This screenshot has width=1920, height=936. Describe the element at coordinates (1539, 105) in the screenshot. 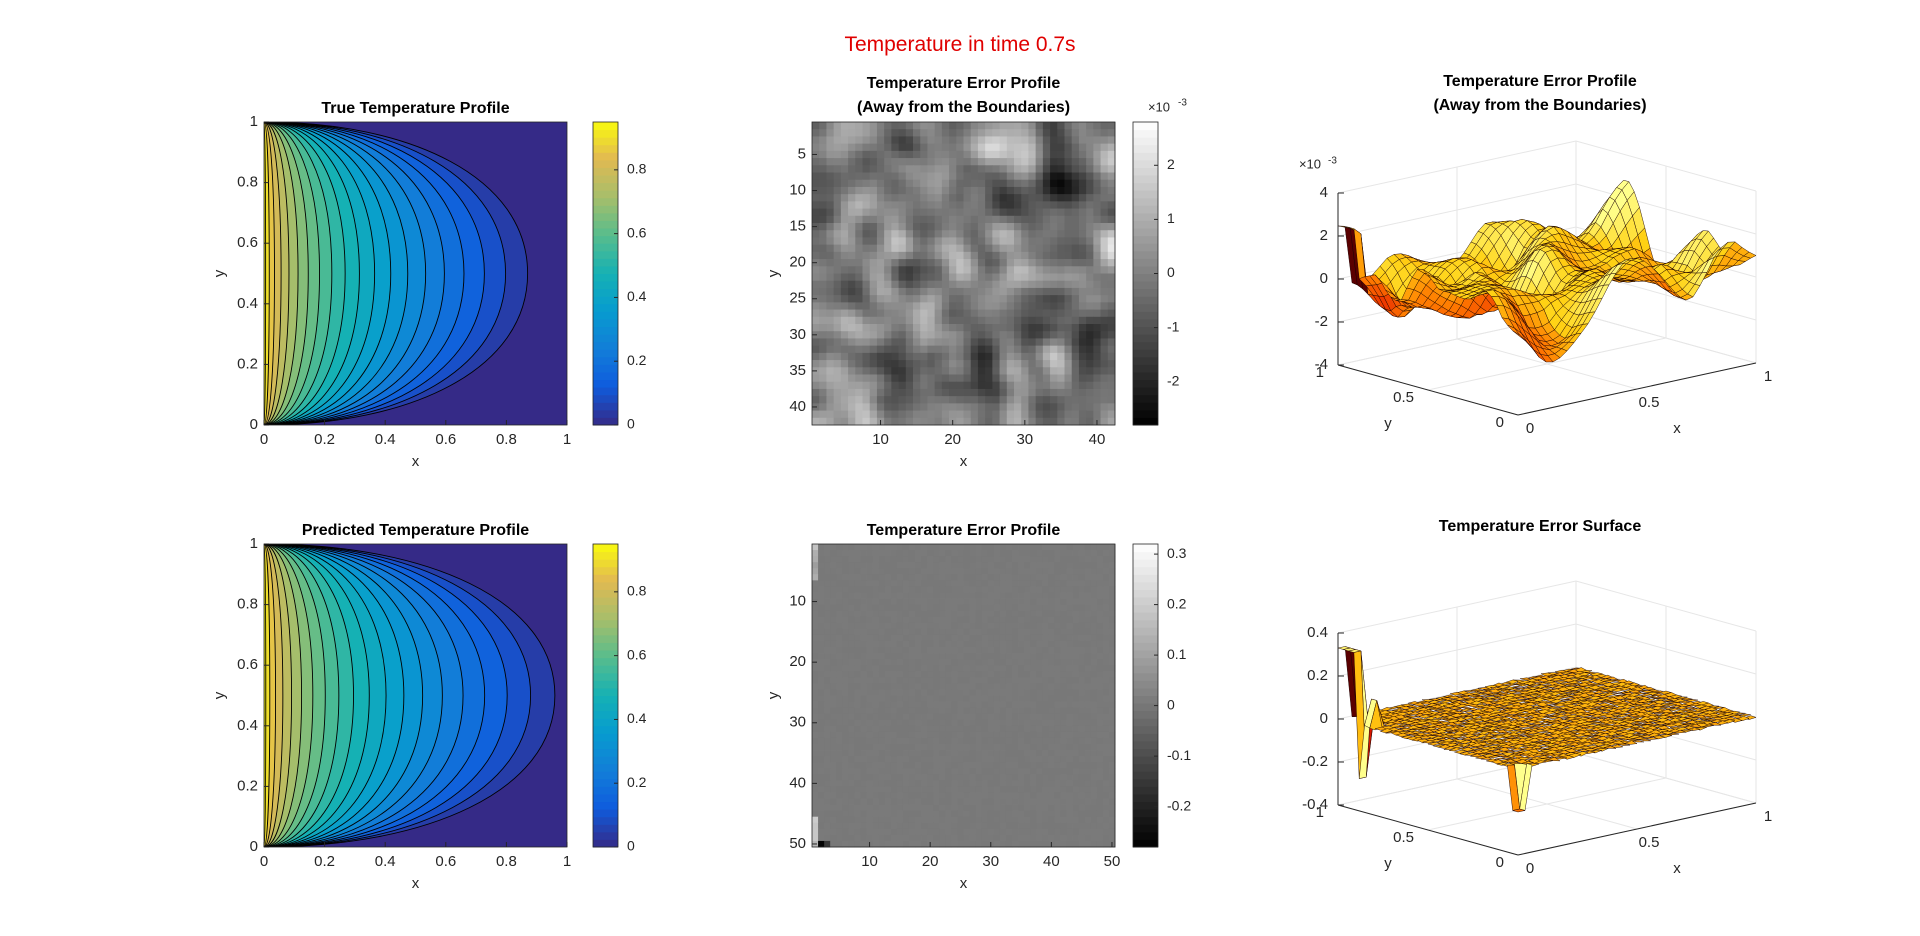

I see `plot-subtitle: (Away from the Boundaries)` at that location.